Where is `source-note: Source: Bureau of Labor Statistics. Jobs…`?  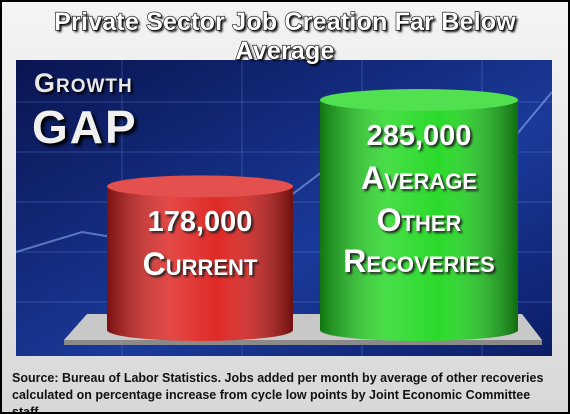 source-note: Source: Bureau of Labor Statistics. Jobs… is located at coordinates (278, 392).